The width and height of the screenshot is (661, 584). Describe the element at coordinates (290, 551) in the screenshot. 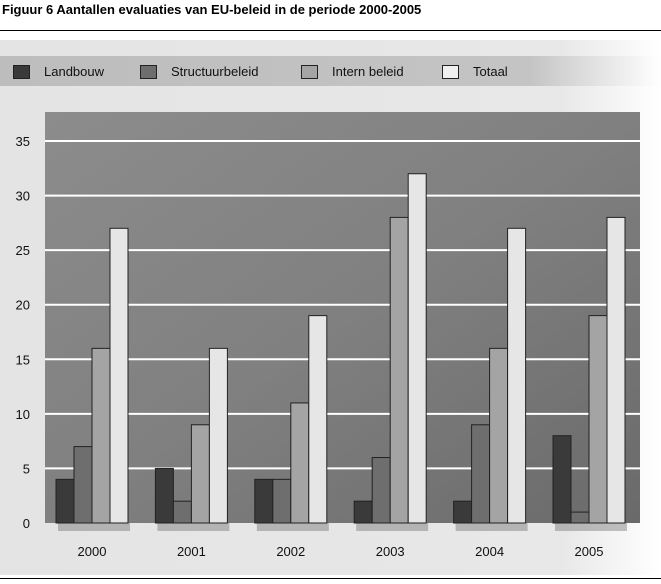

I see `x-tick-label: 2002` at that location.